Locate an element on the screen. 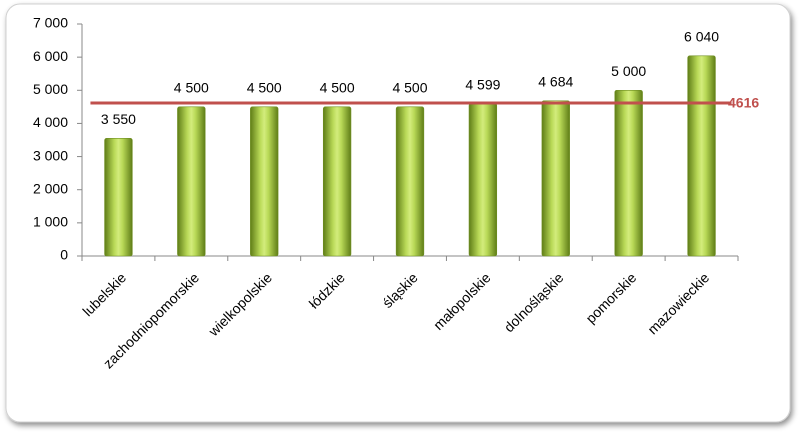 This screenshot has height=439, width=800. reference-label: 4616 is located at coordinates (743, 103).